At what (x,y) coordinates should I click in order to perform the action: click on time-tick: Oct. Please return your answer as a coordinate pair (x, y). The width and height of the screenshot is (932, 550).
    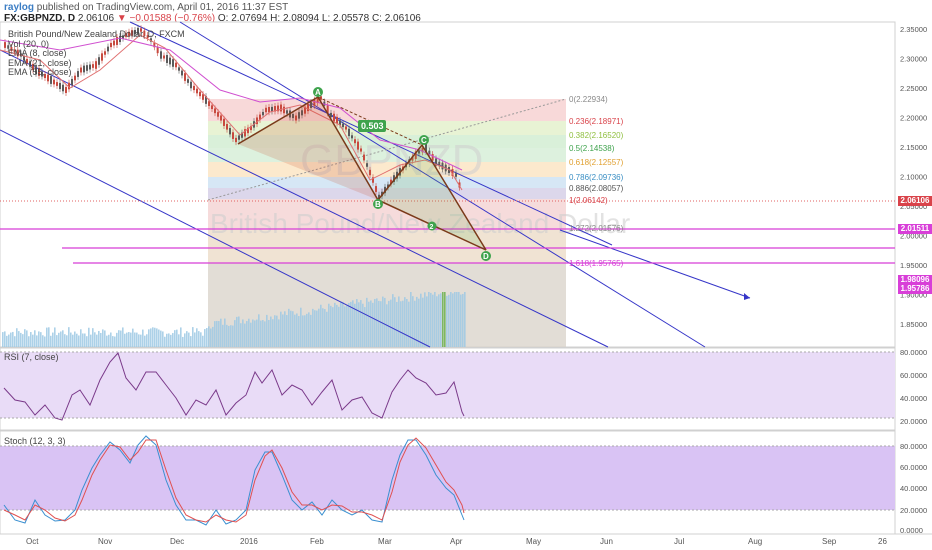
    Looking at the image, I should click on (32, 541).